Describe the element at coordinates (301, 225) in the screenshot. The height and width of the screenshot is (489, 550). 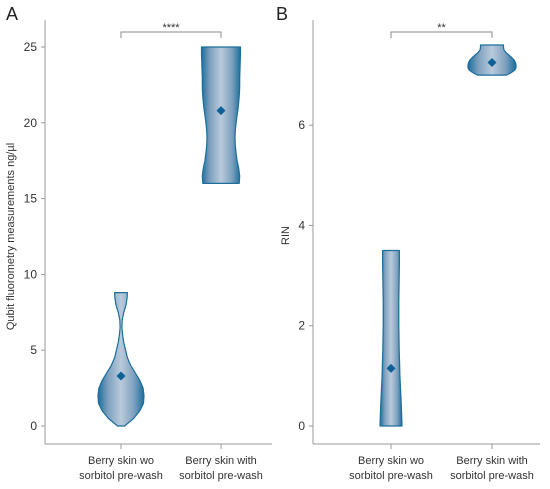
I see `y-tick-label: 4` at that location.